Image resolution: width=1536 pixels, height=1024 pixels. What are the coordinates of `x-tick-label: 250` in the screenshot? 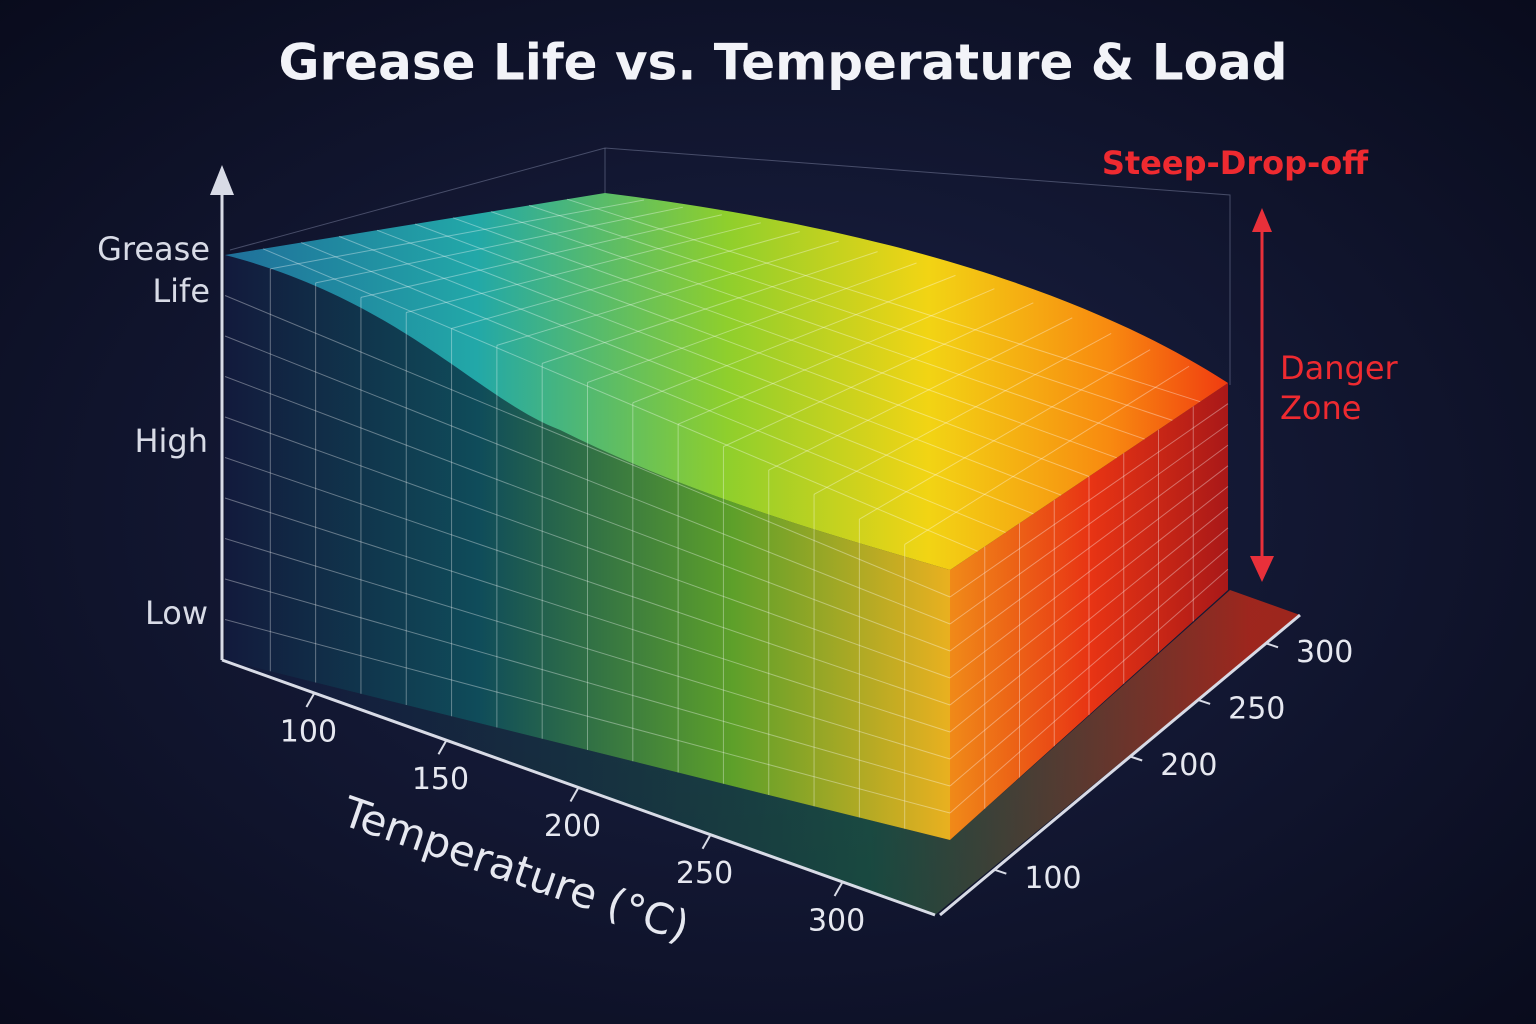 It's located at (704, 873).